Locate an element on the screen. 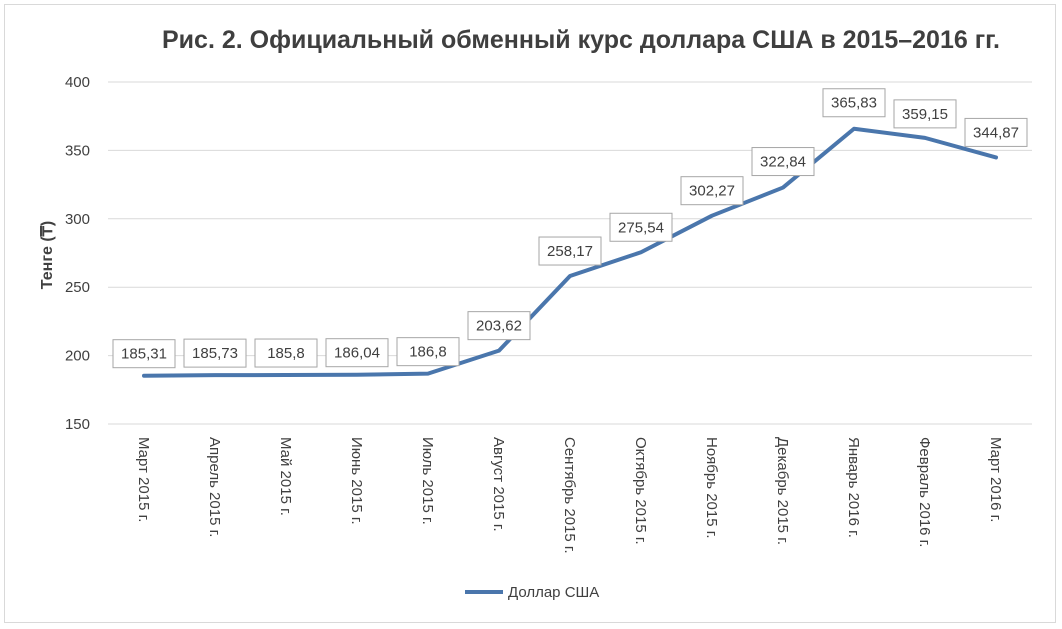  data-label: 185,73 is located at coordinates (215, 353).